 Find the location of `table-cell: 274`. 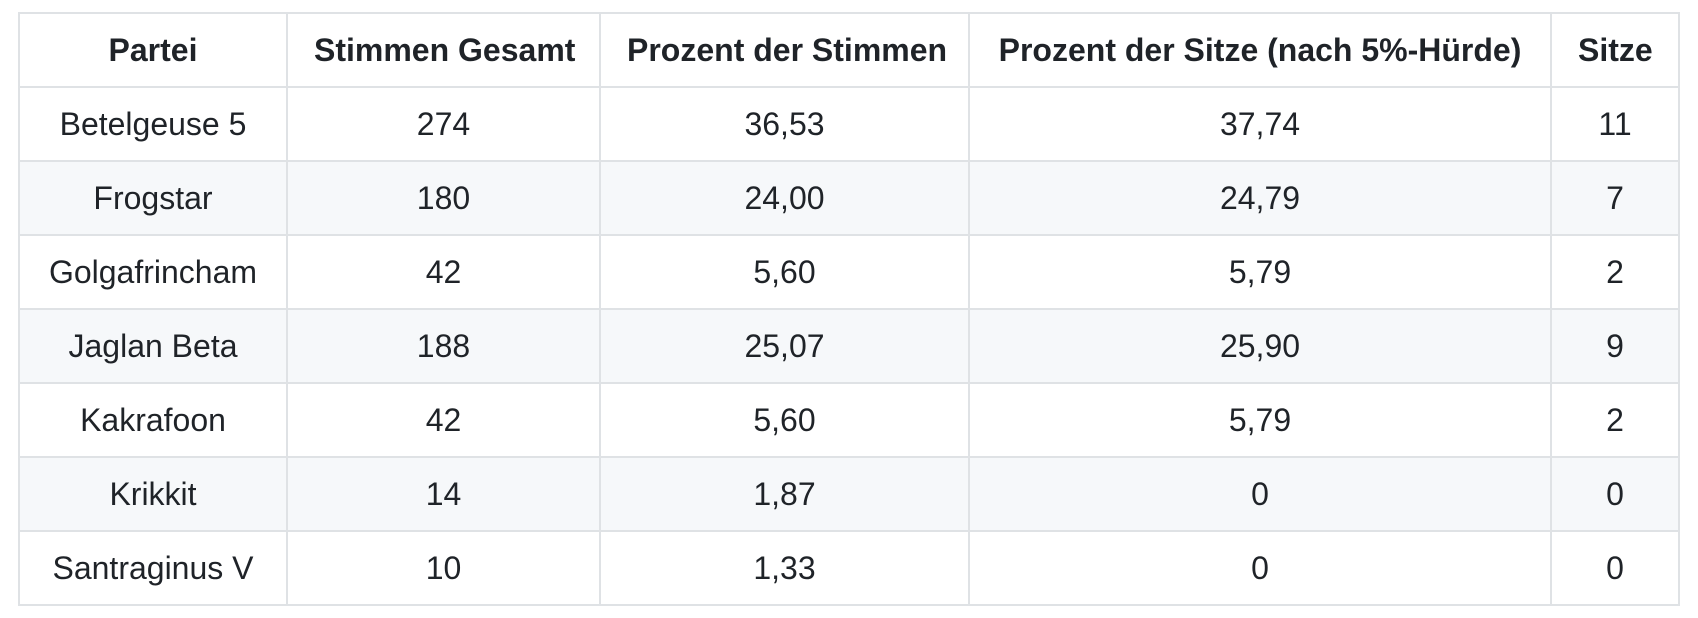

table-cell: 274 is located at coordinates (443, 124).